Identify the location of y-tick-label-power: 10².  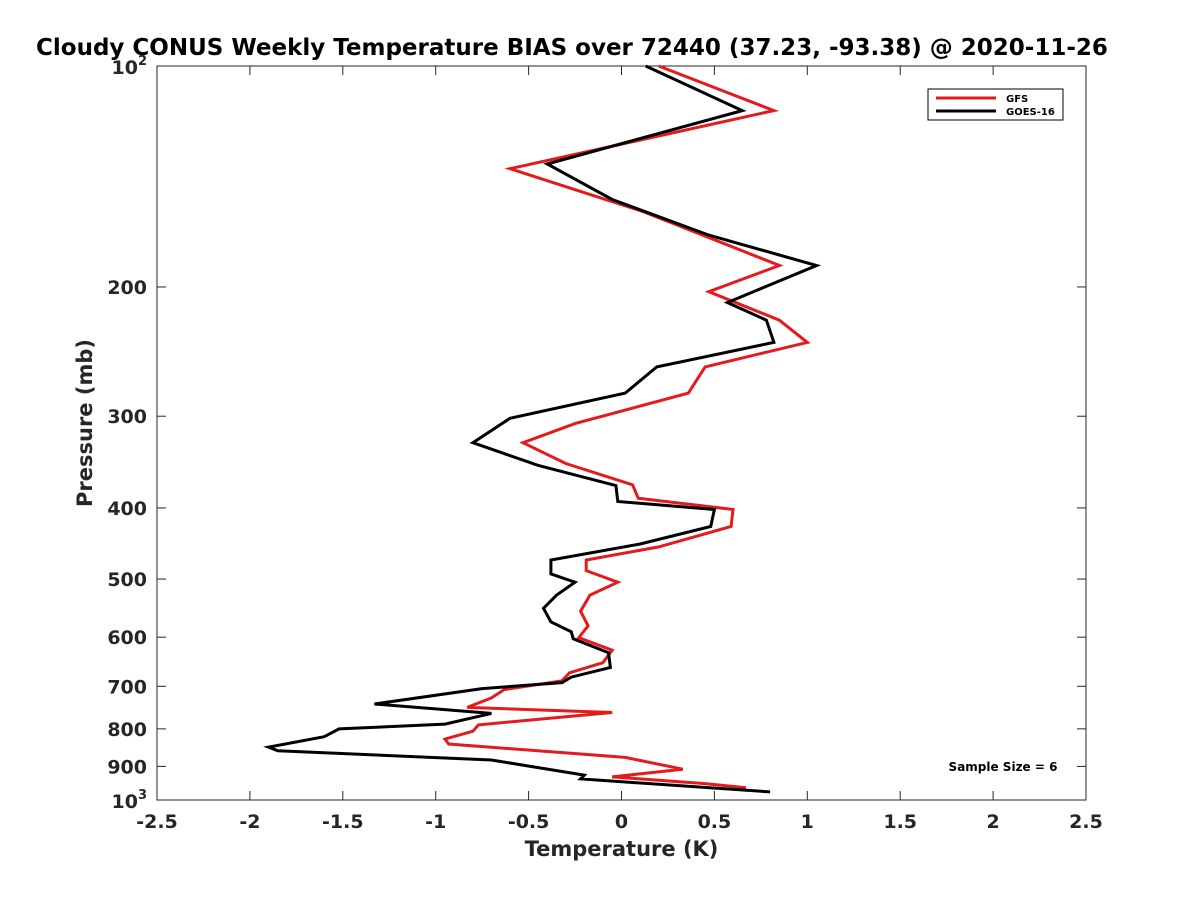
(130, 66).